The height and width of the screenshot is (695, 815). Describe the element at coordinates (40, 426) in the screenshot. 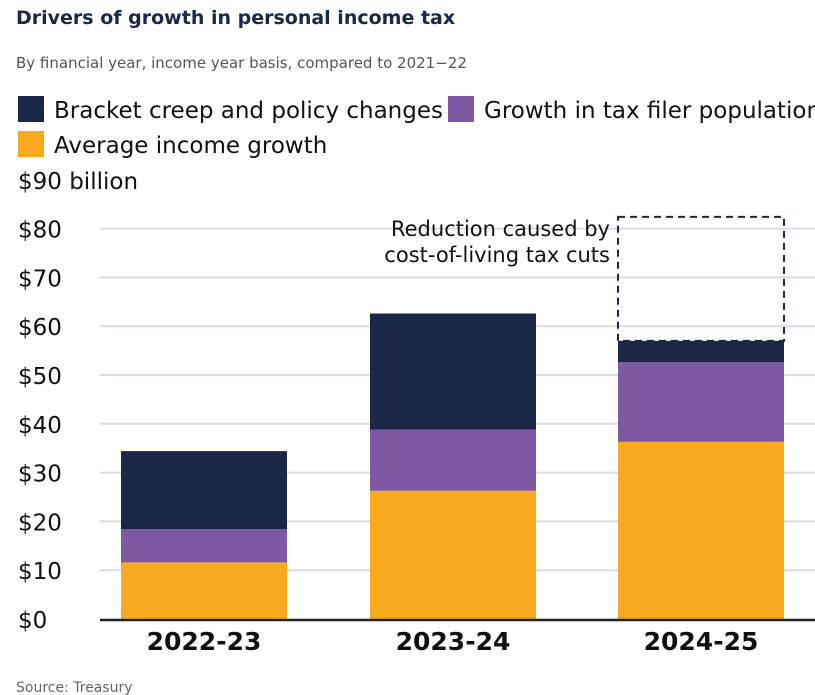

I see `y-tick-label: $40` at that location.